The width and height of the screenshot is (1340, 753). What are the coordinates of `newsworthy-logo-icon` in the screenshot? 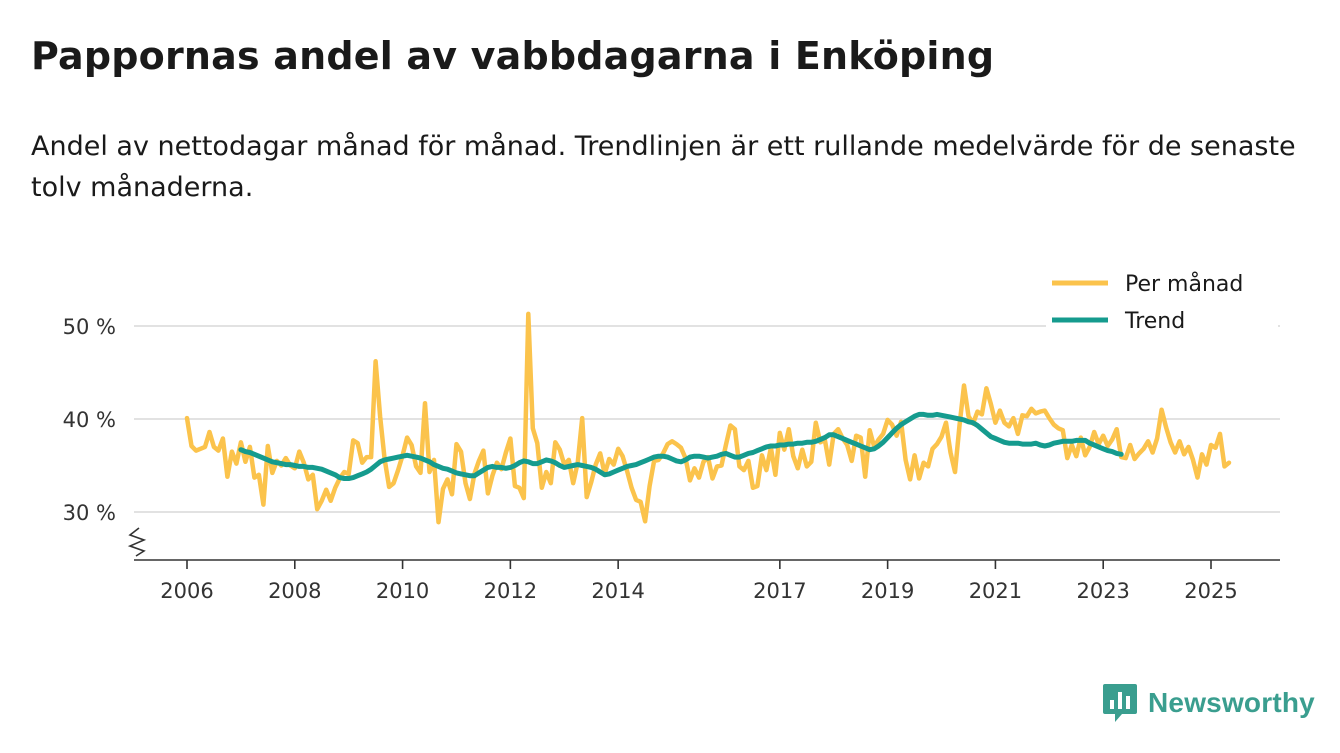 It's located at (1120, 703).